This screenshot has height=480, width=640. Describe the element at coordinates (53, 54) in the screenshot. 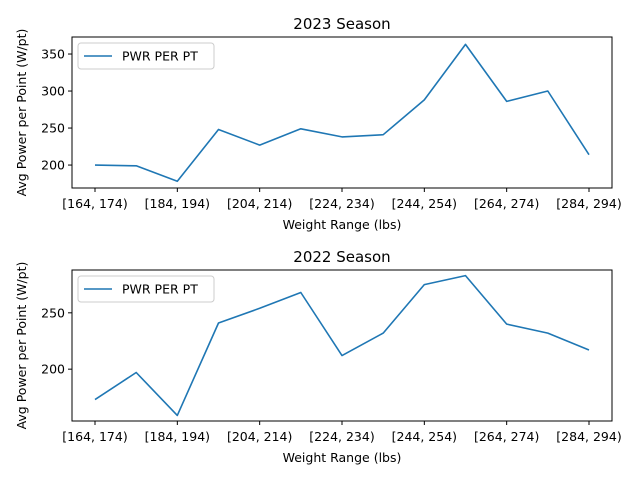

I see `y-tick-label: 350` at that location.